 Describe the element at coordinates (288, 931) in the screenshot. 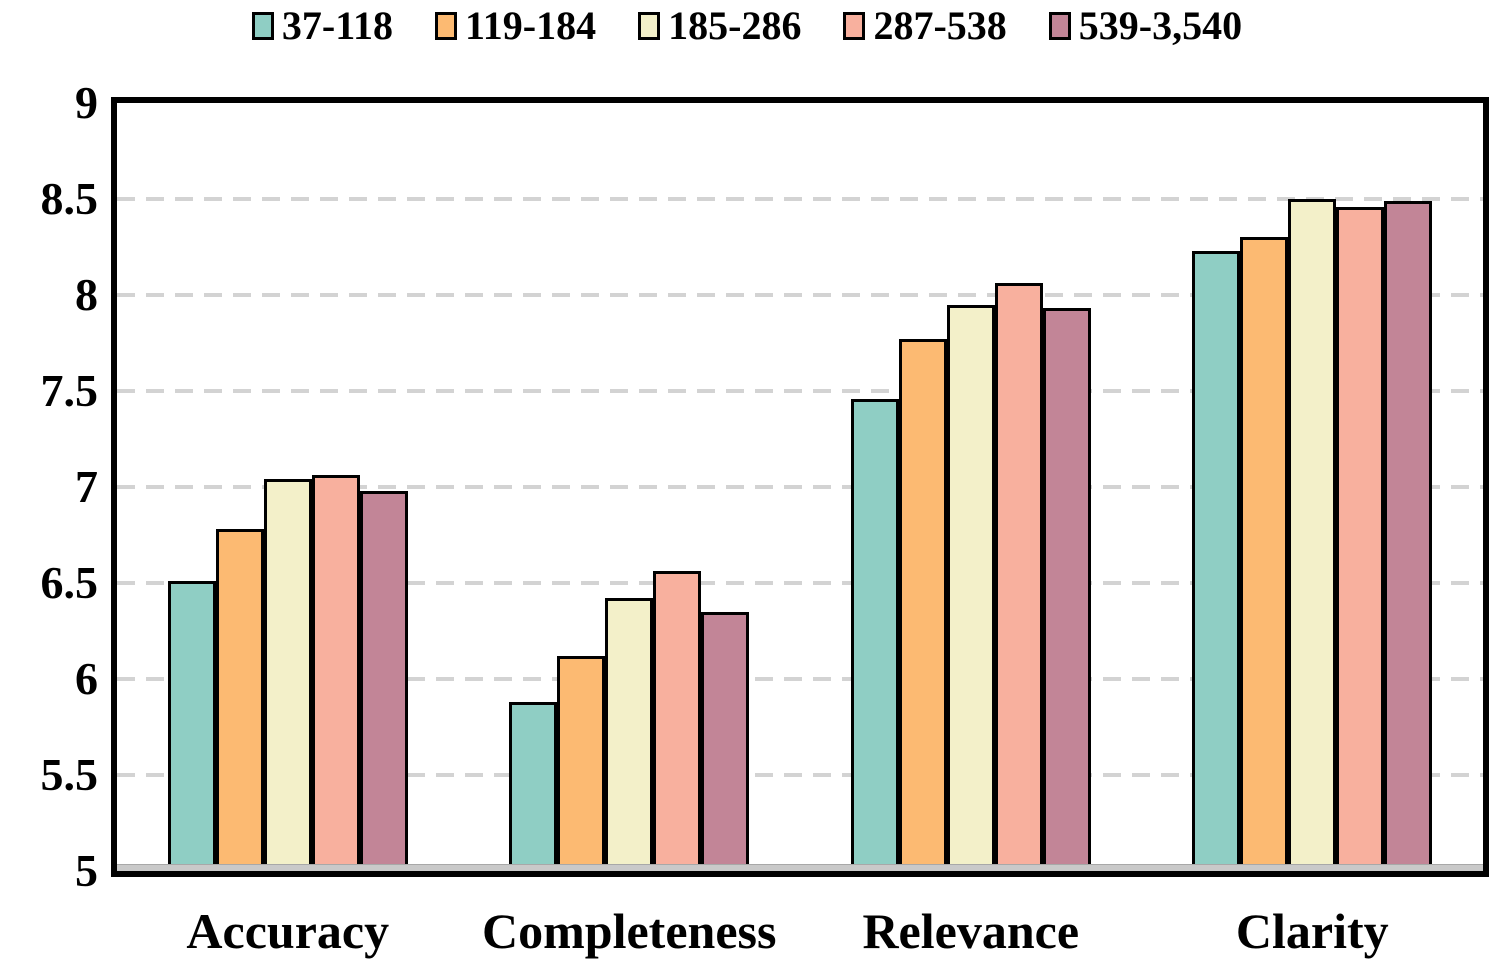

I see `x-axis-category-label: Accuracy` at that location.